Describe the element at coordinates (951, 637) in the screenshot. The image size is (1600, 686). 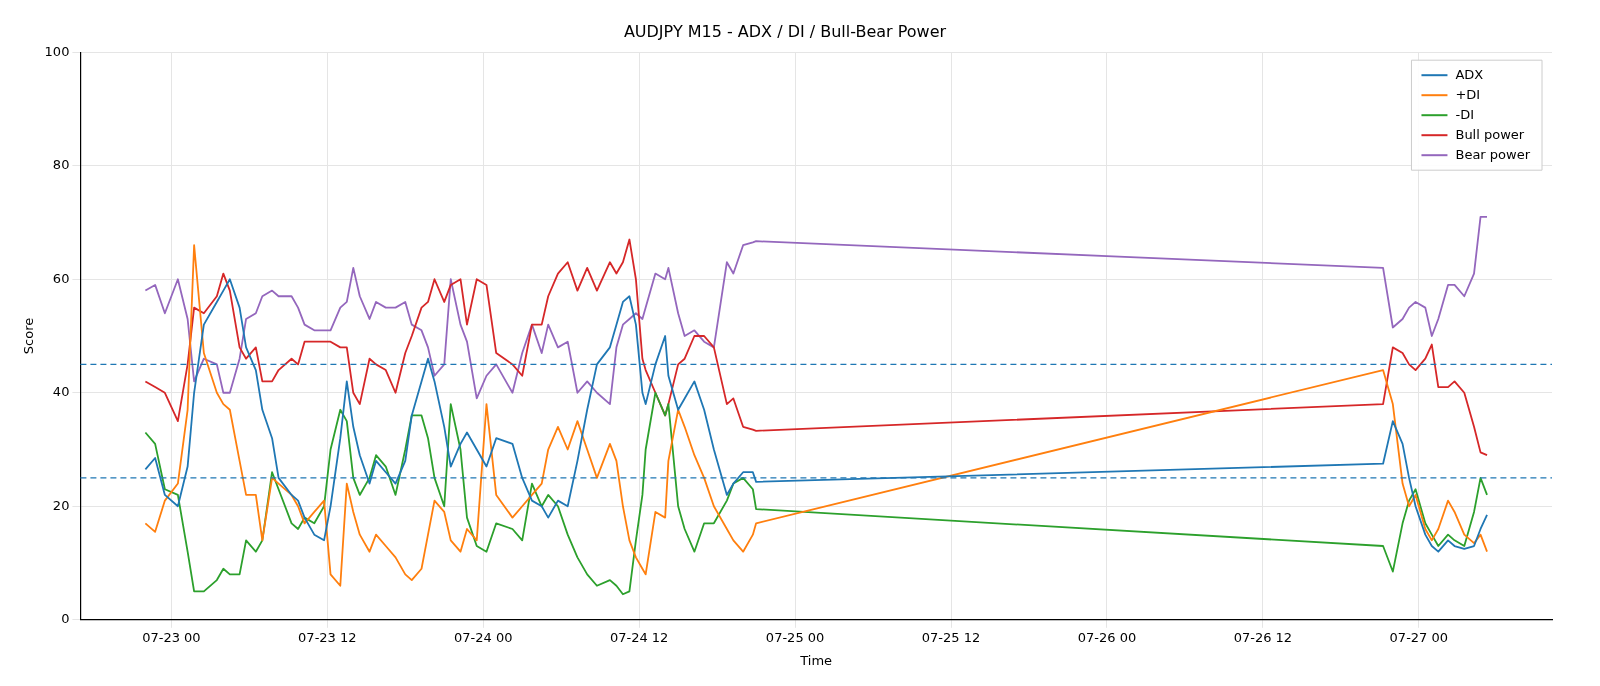
I see `x-tick-label: 07-25 12` at that location.